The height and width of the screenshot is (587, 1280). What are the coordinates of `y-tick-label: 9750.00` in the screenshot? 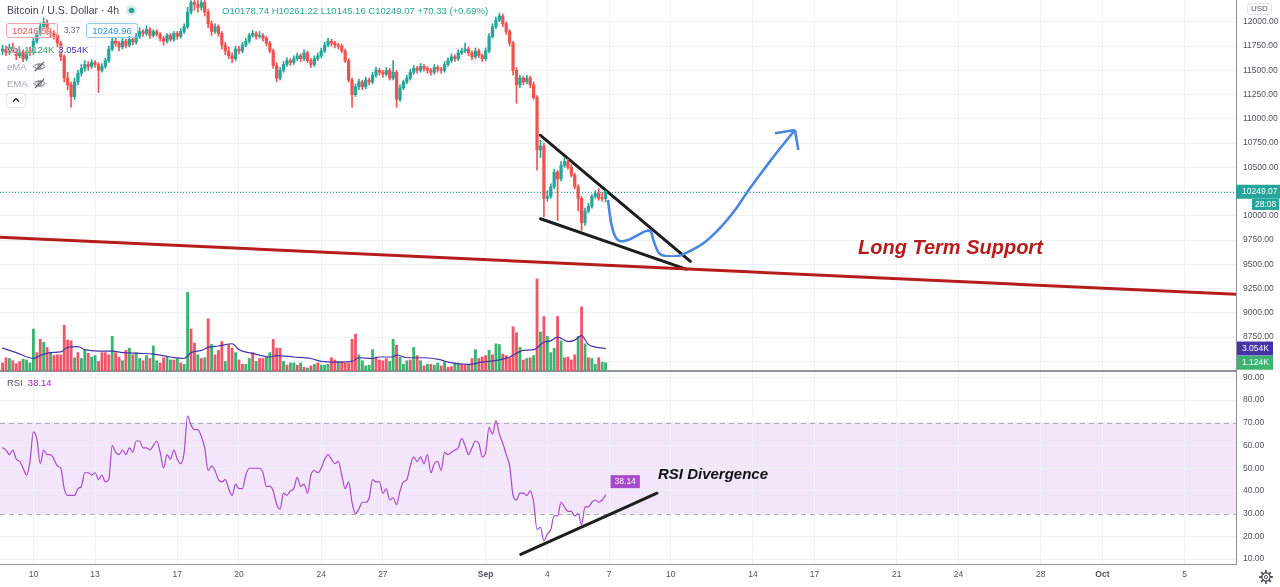 It's located at (1258, 239).